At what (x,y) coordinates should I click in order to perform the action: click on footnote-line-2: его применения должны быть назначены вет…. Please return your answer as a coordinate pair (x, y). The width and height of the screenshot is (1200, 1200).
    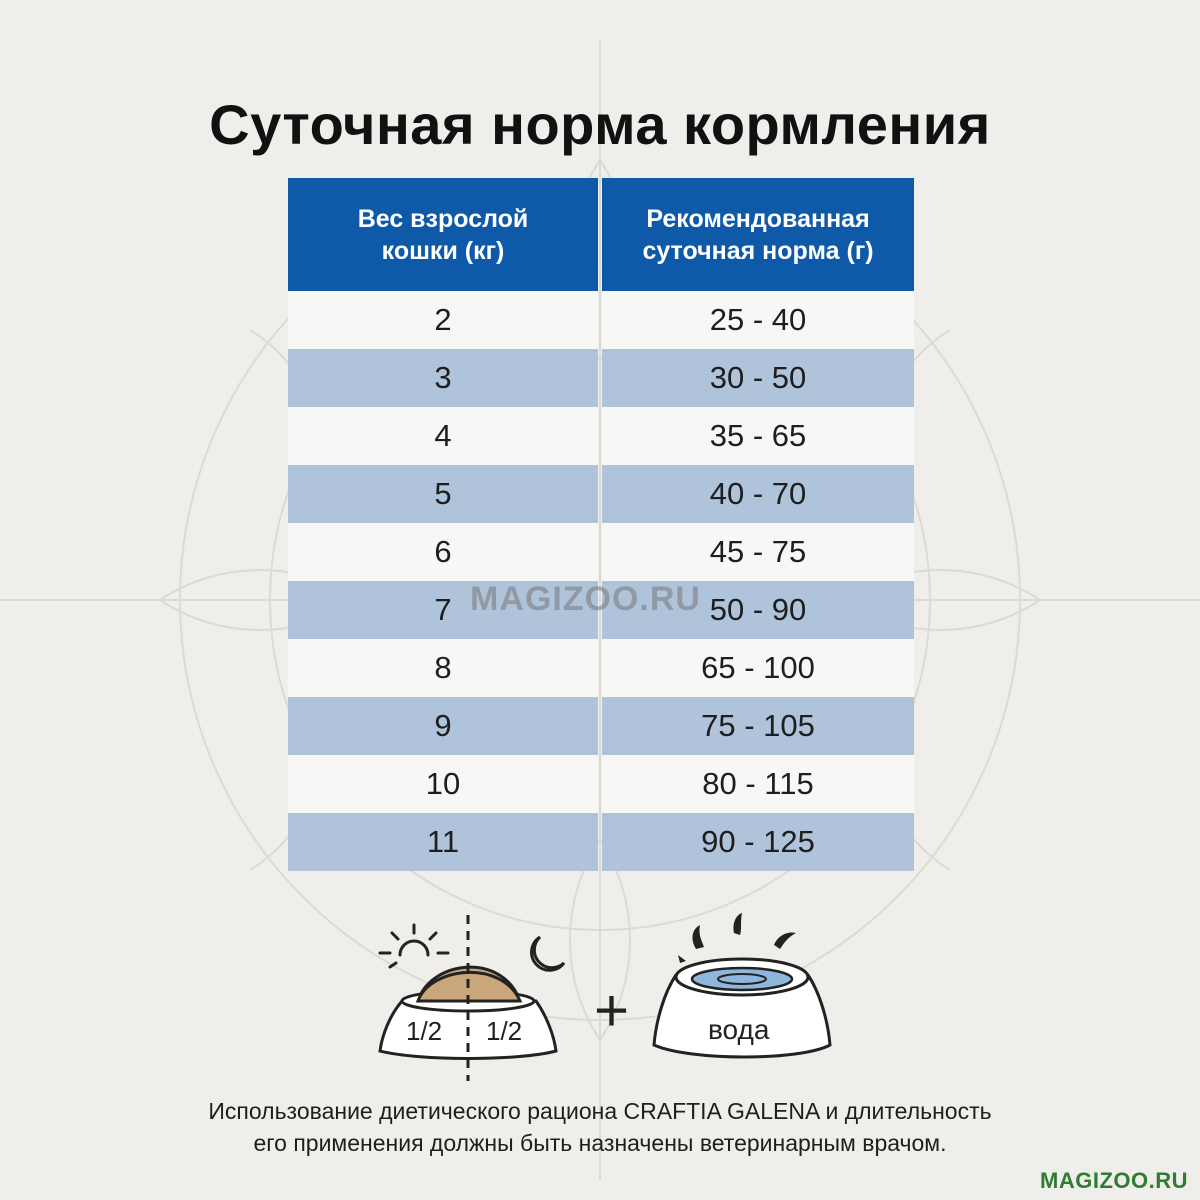
    Looking at the image, I should click on (600, 1143).